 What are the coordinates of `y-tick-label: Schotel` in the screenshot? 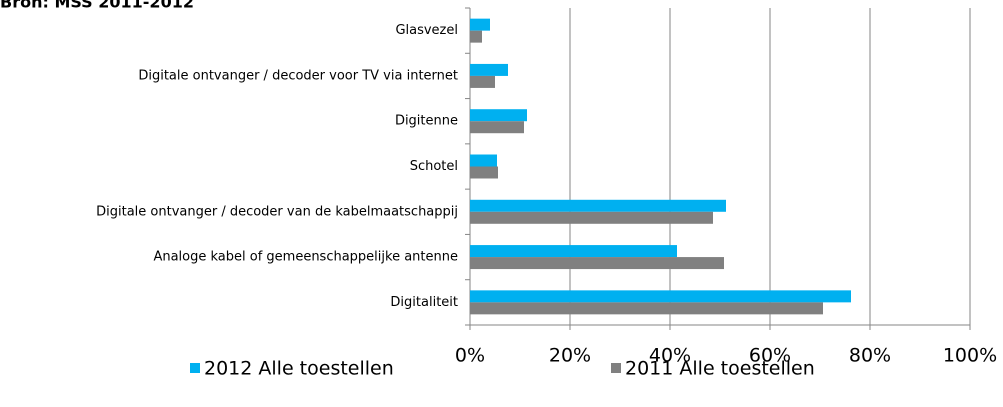 It's located at (434, 166).